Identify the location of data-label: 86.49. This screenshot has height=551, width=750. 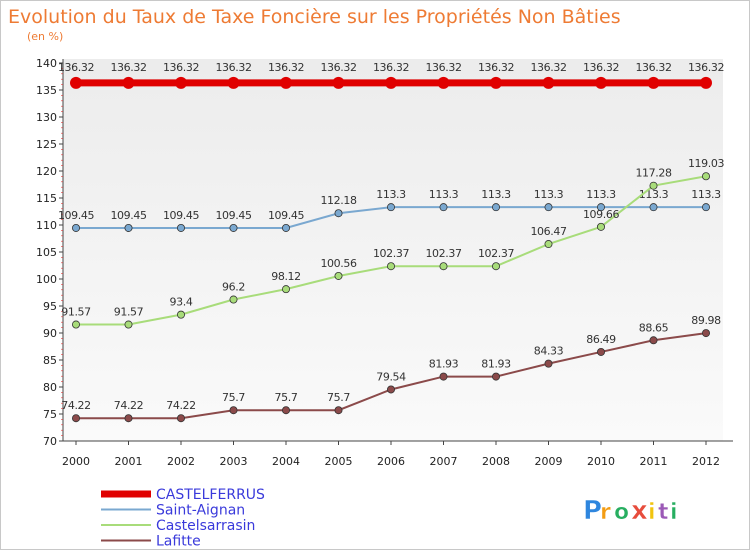
(601, 339).